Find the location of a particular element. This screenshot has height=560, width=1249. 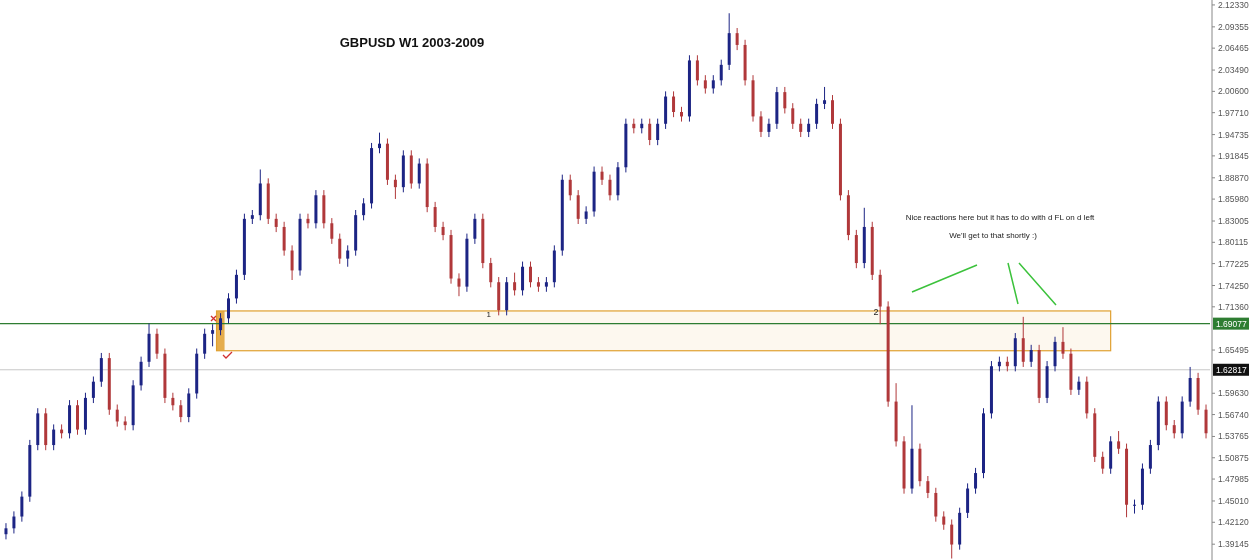

y-tick-label: 1.85980 is located at coordinates (1233, 199).